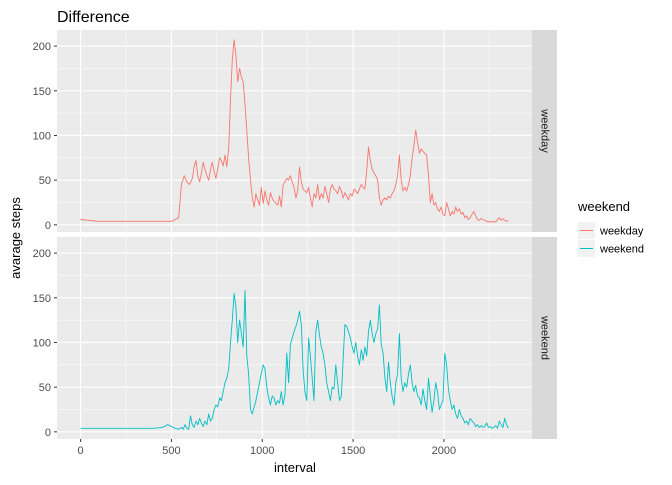 The height and width of the screenshot is (485, 672). I want to click on y-axis-title: avarage steps, so click(15, 238).